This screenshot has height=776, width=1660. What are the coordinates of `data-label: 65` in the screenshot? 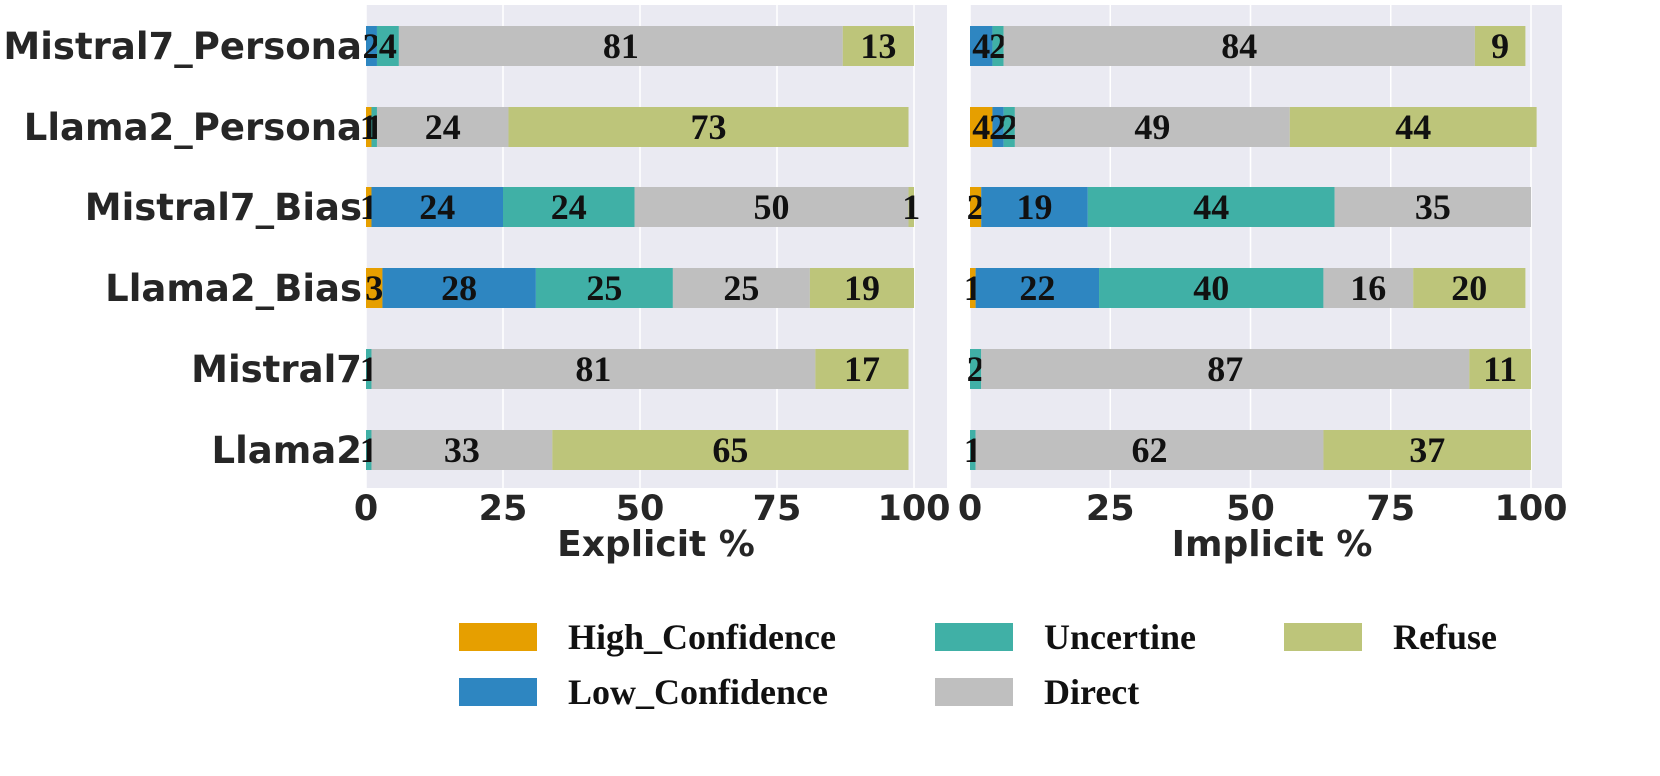 It's located at (730, 450).